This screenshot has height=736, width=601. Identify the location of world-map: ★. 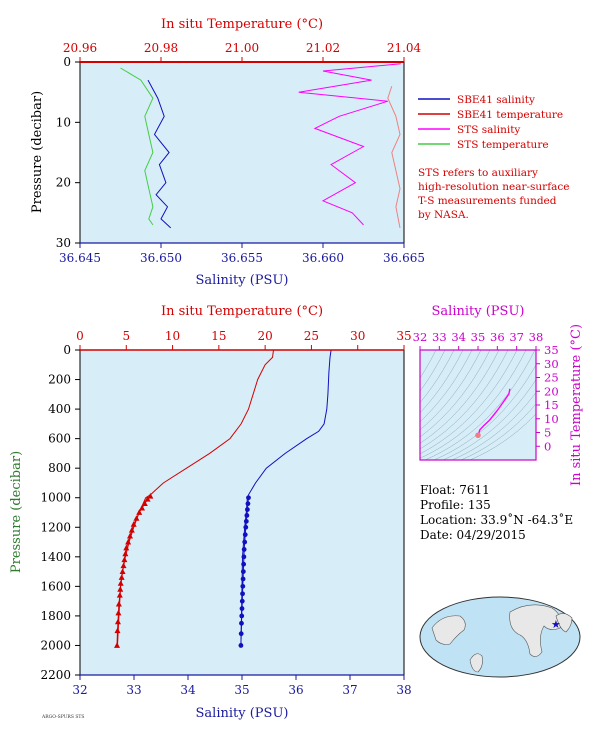
(500, 637).